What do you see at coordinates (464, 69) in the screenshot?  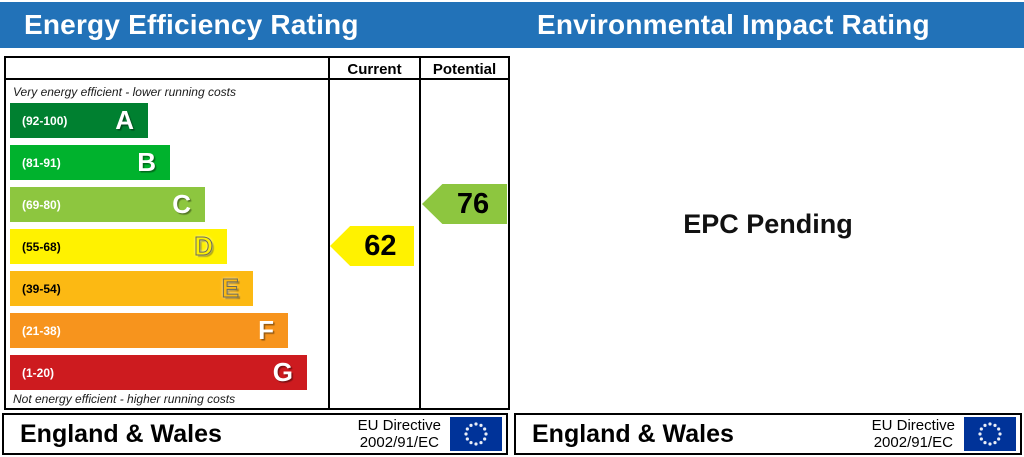 I see `potential-column-header: Potential` at bounding box center [464, 69].